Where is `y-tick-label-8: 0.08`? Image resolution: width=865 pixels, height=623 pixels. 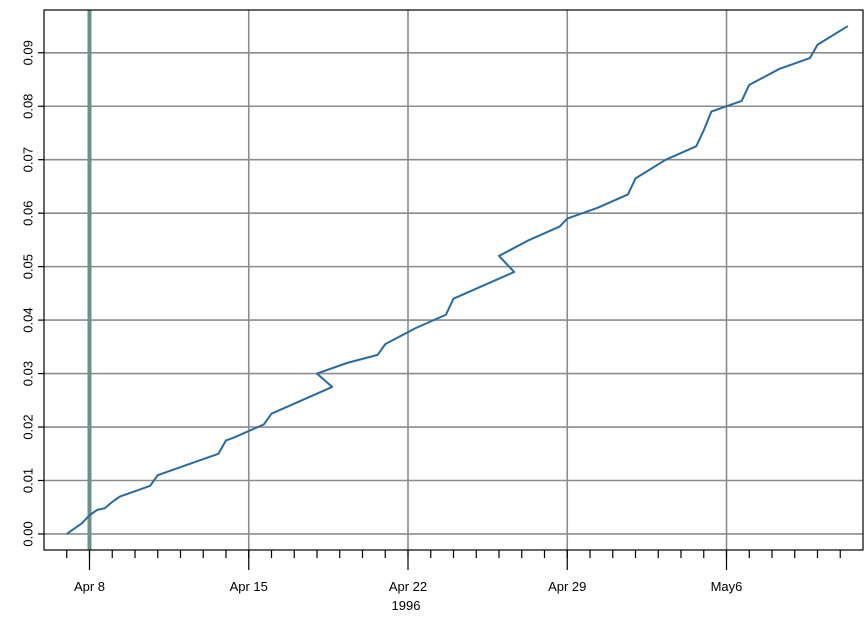 y-tick-label-8: 0.08 is located at coordinates (27, 106).